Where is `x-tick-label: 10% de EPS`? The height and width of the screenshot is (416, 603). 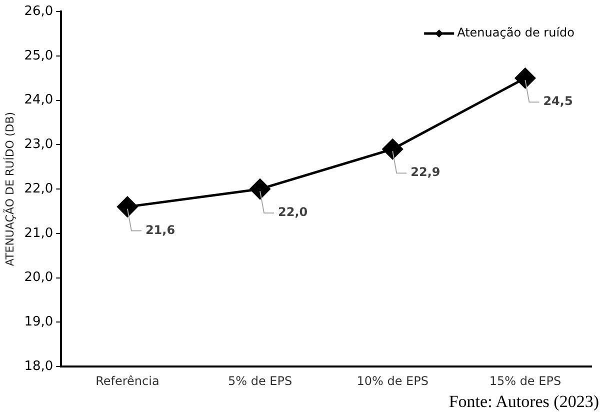 x-tick-label: 10% de EPS is located at coordinates (392, 381).